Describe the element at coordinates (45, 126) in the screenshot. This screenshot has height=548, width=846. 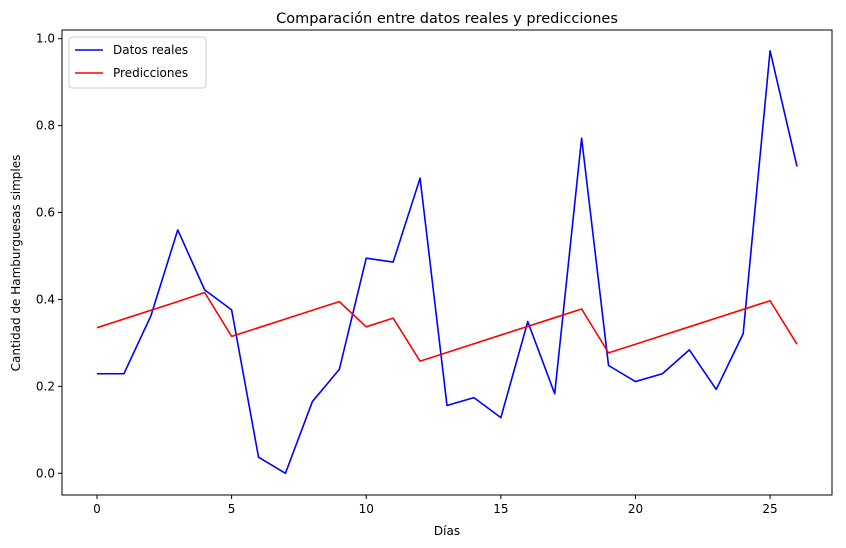
I see `y-tick-label: 0.8` at that location.